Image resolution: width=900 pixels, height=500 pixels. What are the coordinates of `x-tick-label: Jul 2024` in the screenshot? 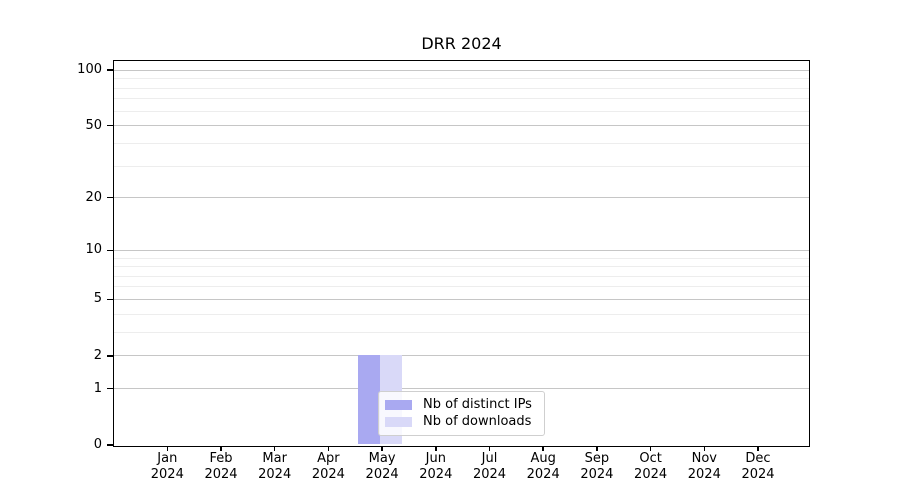 It's located at (489, 466).